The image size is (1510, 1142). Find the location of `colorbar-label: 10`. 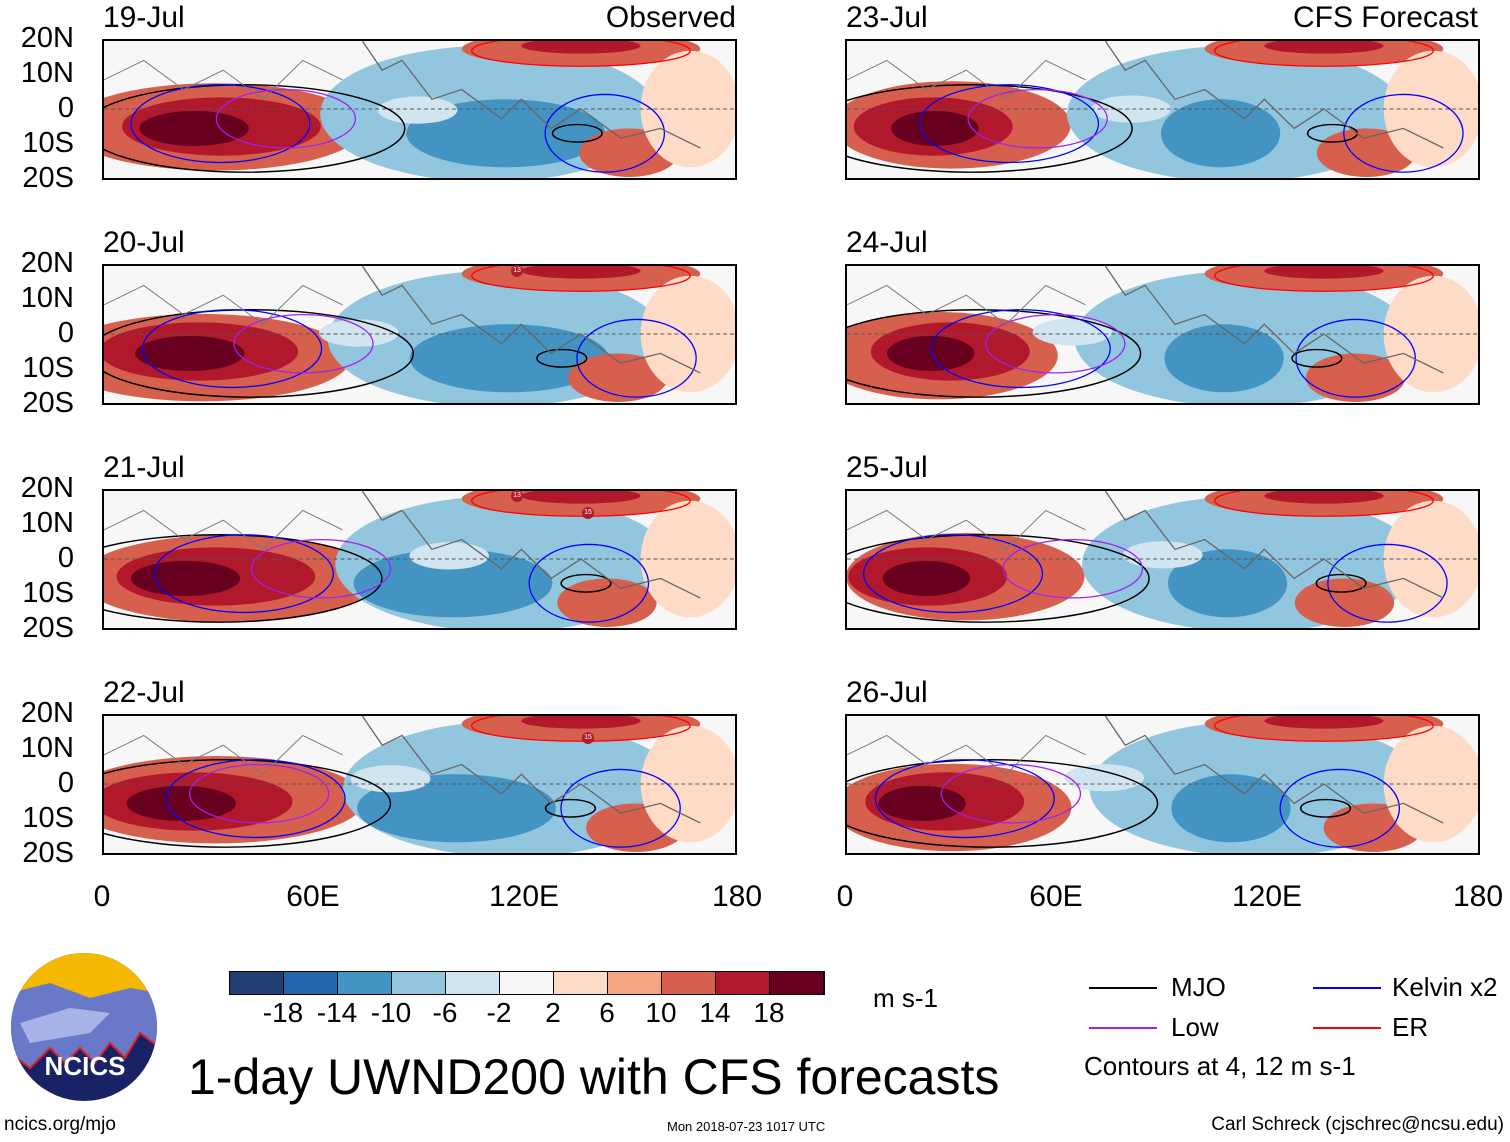

colorbar-label: 10 is located at coordinates (661, 1012).